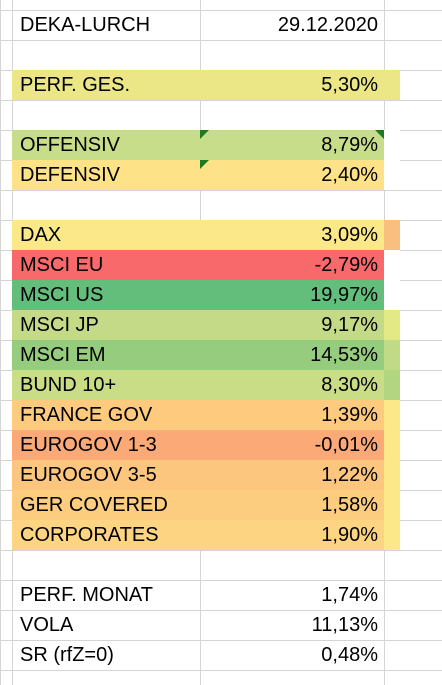  I want to click on row-label-cell: MSCI JP, so click(106, 325).